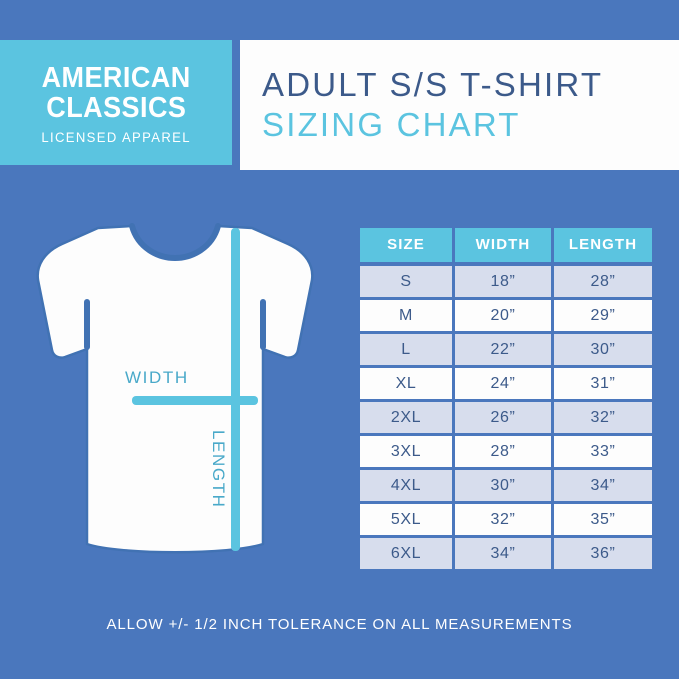 The height and width of the screenshot is (679, 679). What do you see at coordinates (503, 553) in the screenshot?
I see `cell-width: 34”` at bounding box center [503, 553].